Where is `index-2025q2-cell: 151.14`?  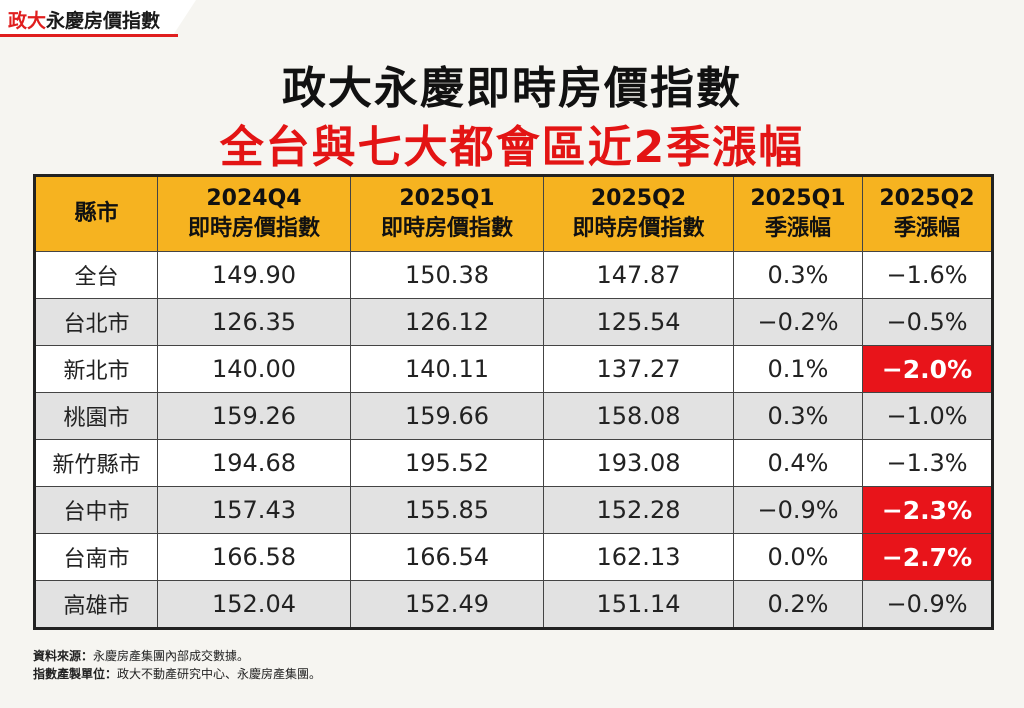
index-2025q2-cell: 151.14 is located at coordinates (638, 604).